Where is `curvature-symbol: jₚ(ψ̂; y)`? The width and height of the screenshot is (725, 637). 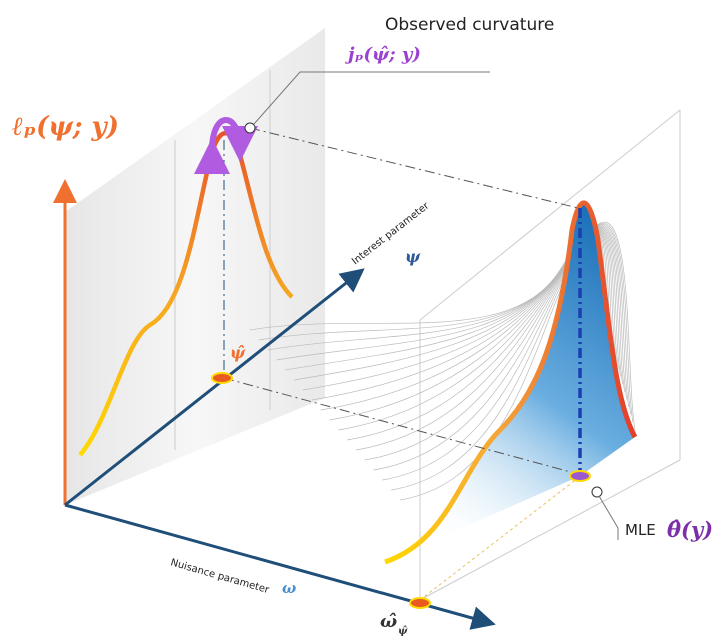 curvature-symbol: jₚ(ψ̂; y) is located at coordinates (383, 54).